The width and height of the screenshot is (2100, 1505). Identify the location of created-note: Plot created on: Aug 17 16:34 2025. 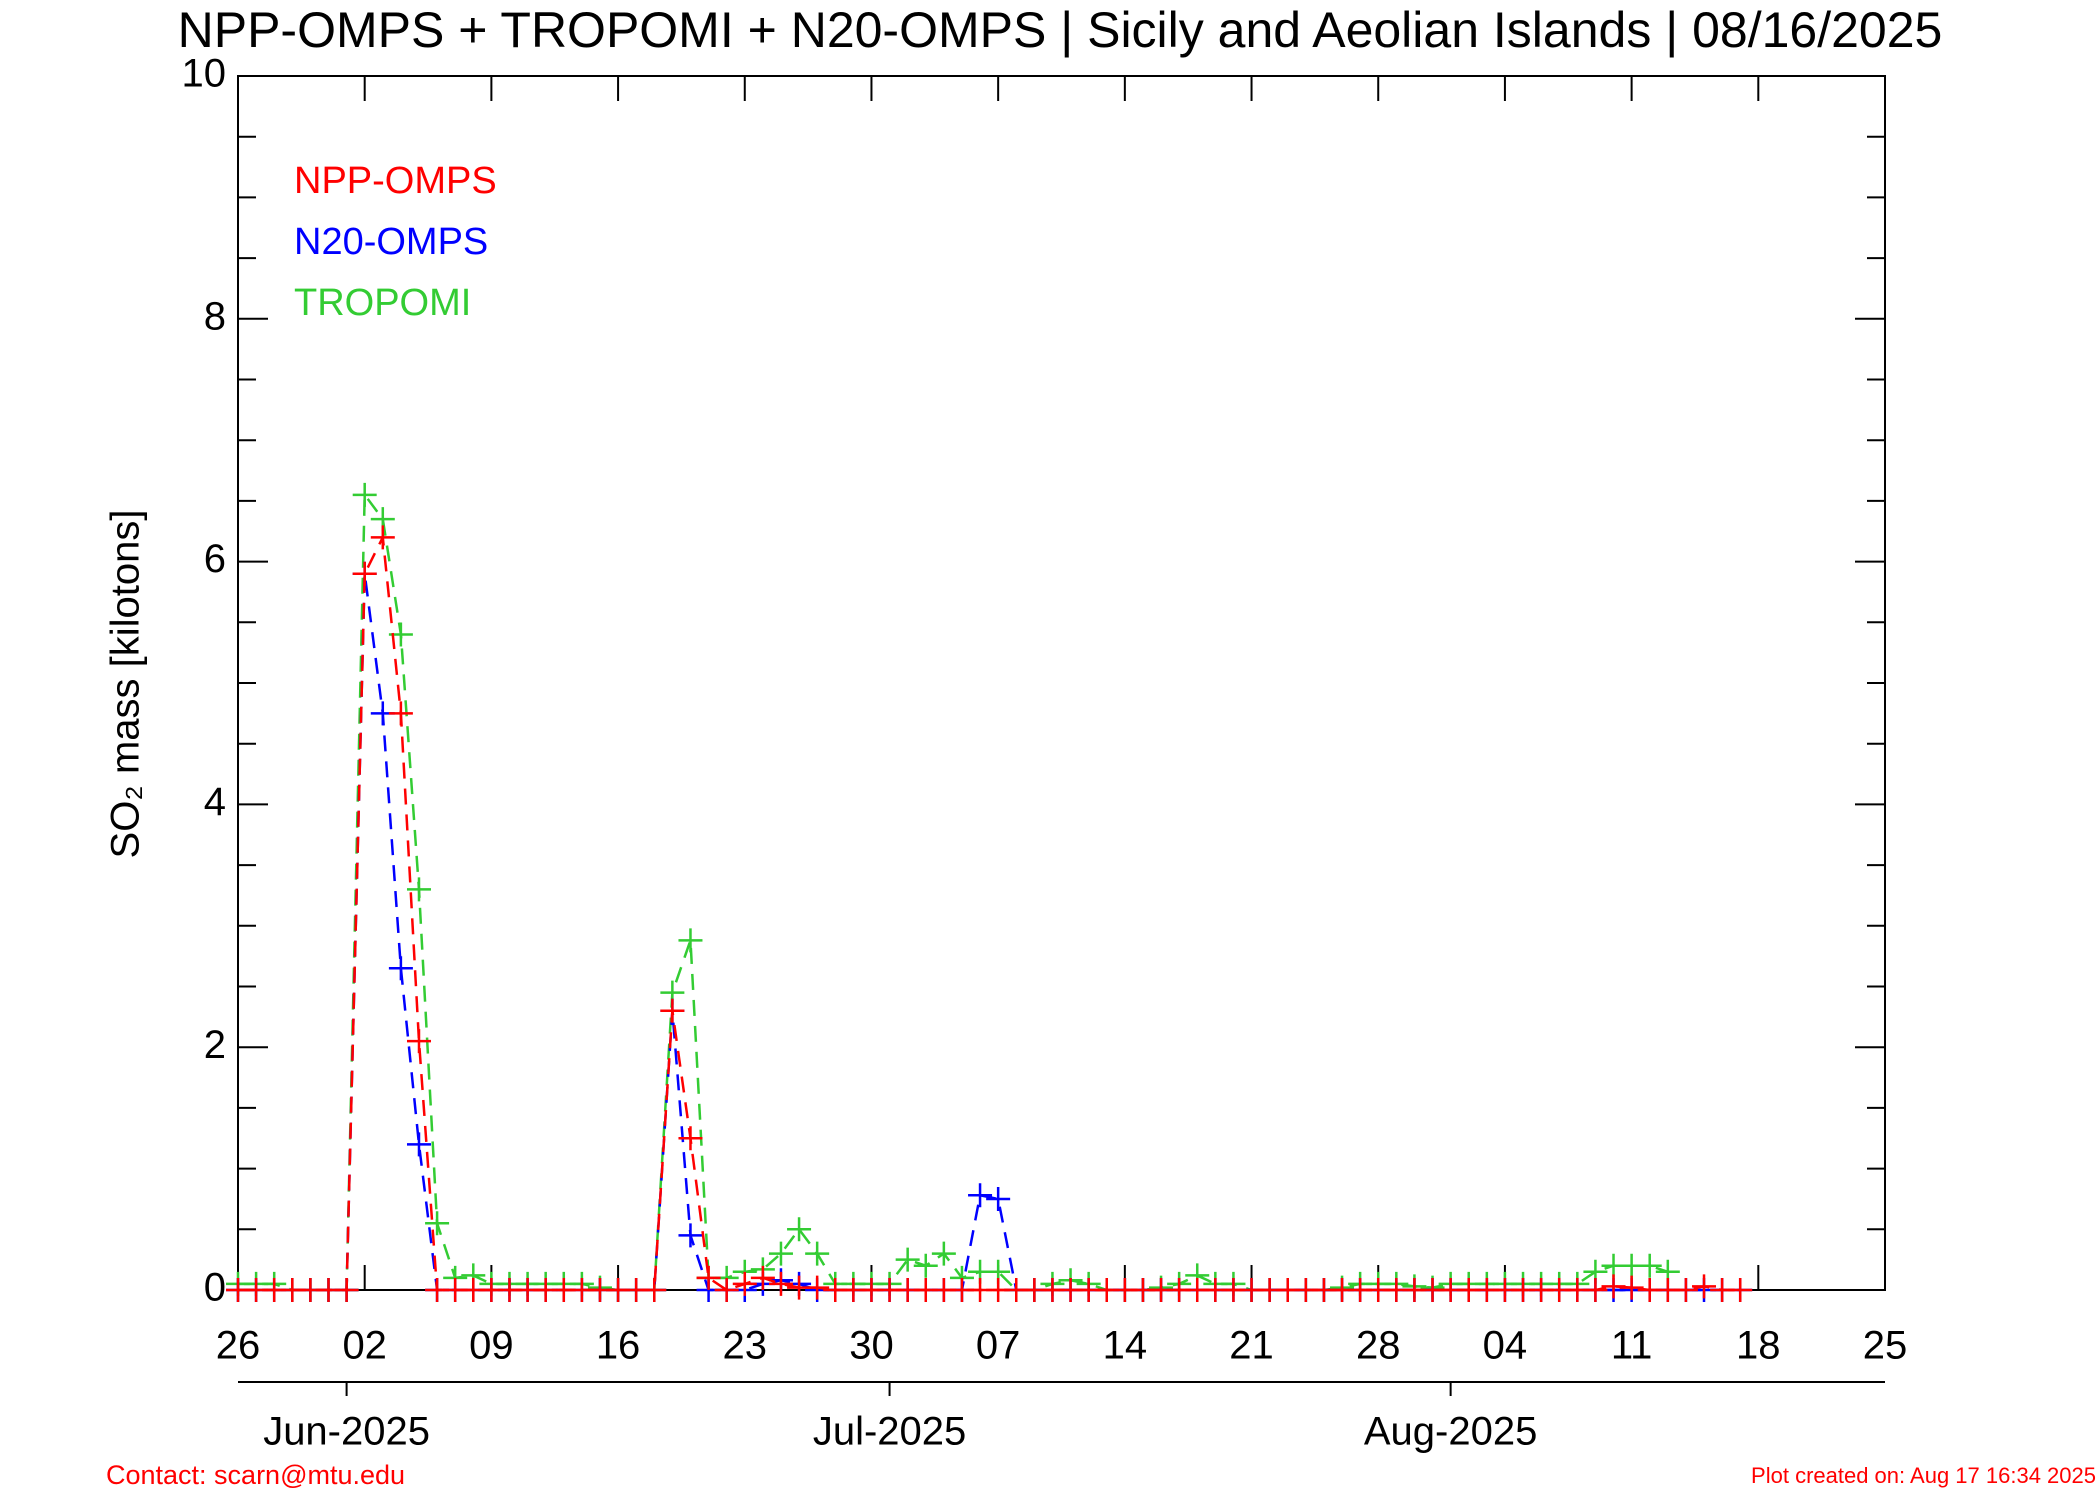
(1923, 1475).